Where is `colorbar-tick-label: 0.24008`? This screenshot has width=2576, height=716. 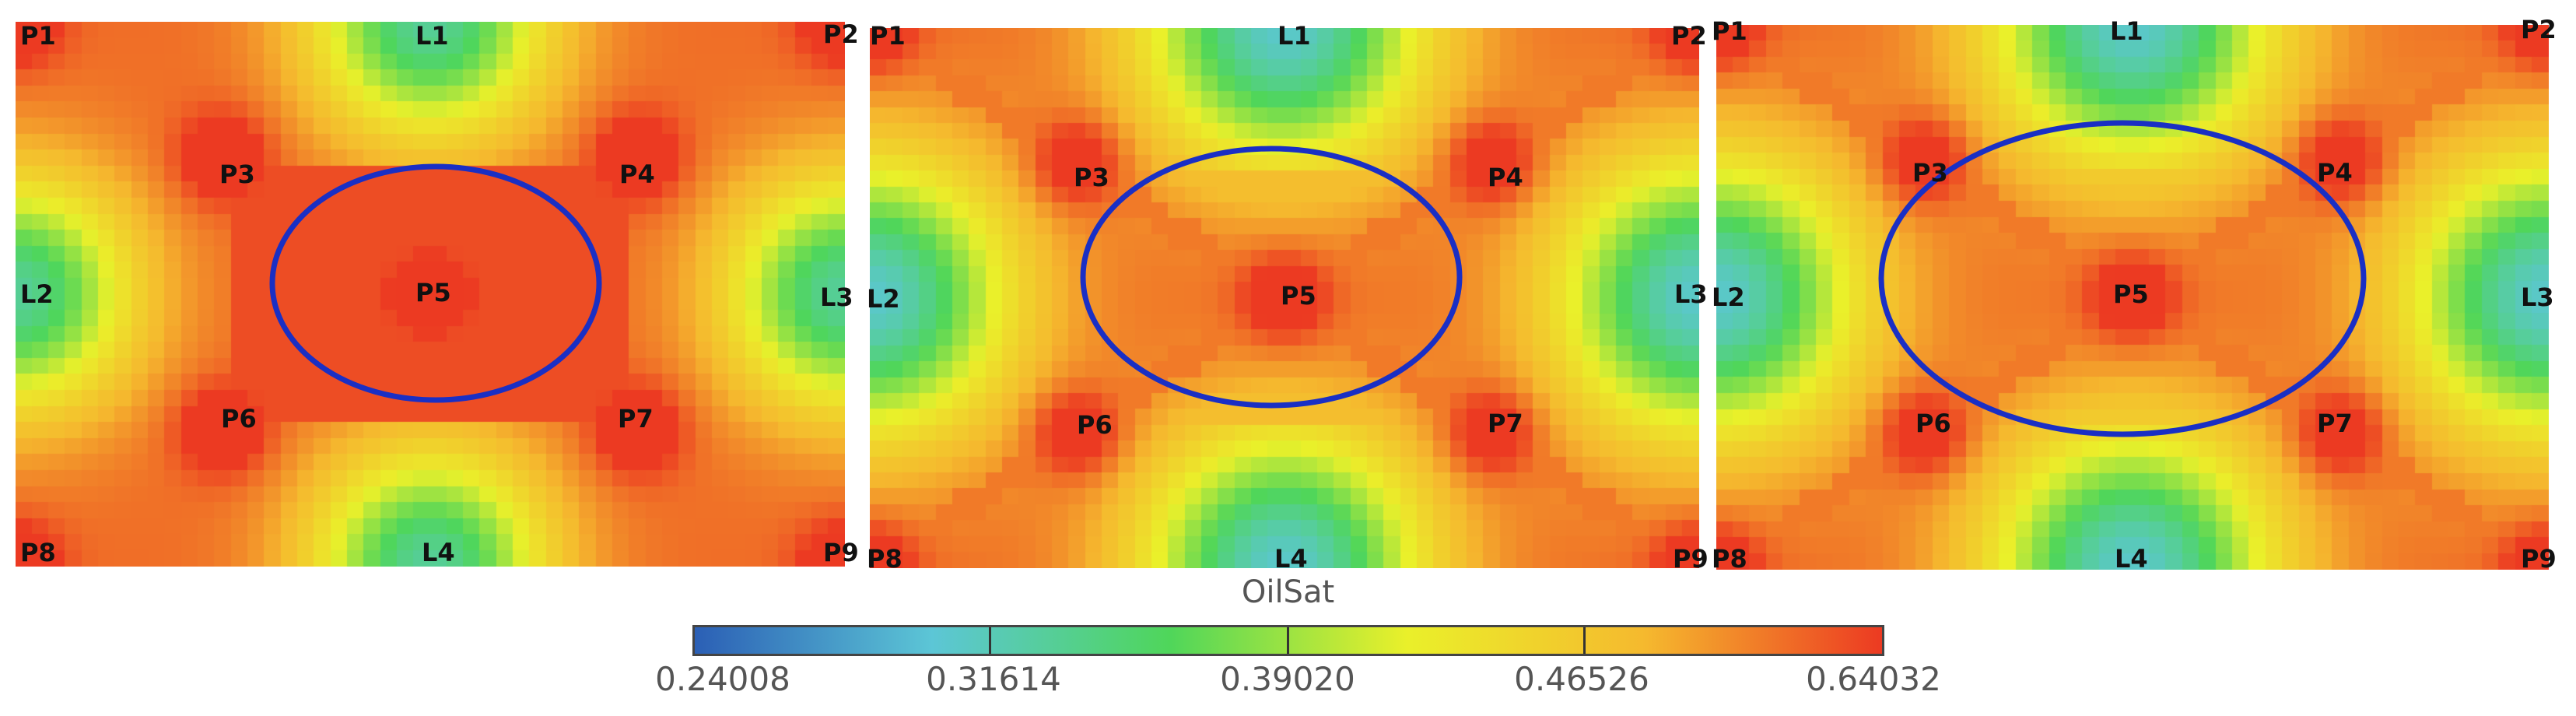 colorbar-tick-label: 0.24008 is located at coordinates (723, 679).